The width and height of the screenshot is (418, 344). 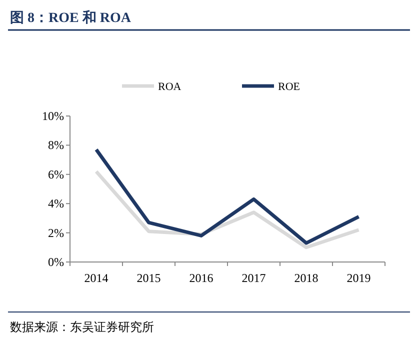 I want to click on y-tick-label: 6%, so click(x=56, y=174).